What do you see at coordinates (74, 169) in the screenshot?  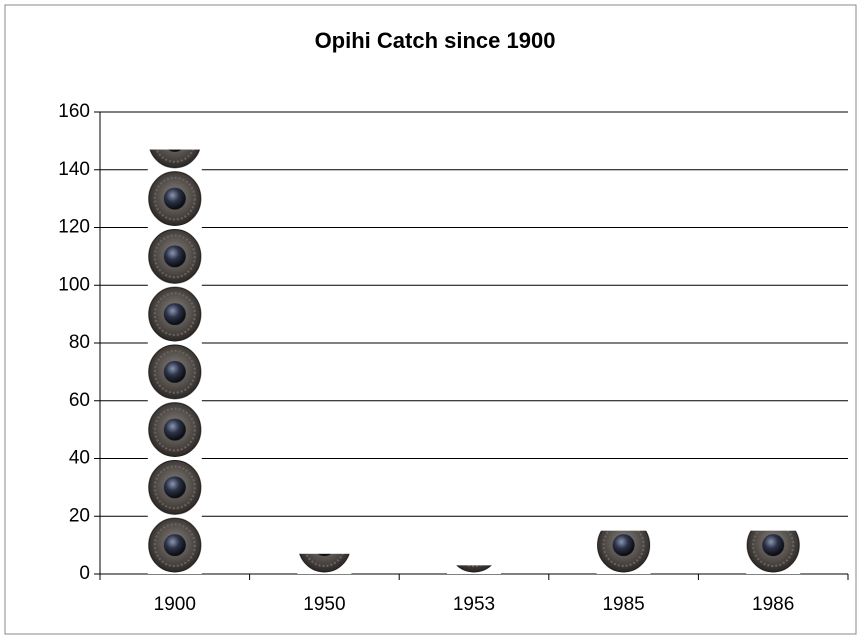 I see `y-tick-label: 140` at bounding box center [74, 169].